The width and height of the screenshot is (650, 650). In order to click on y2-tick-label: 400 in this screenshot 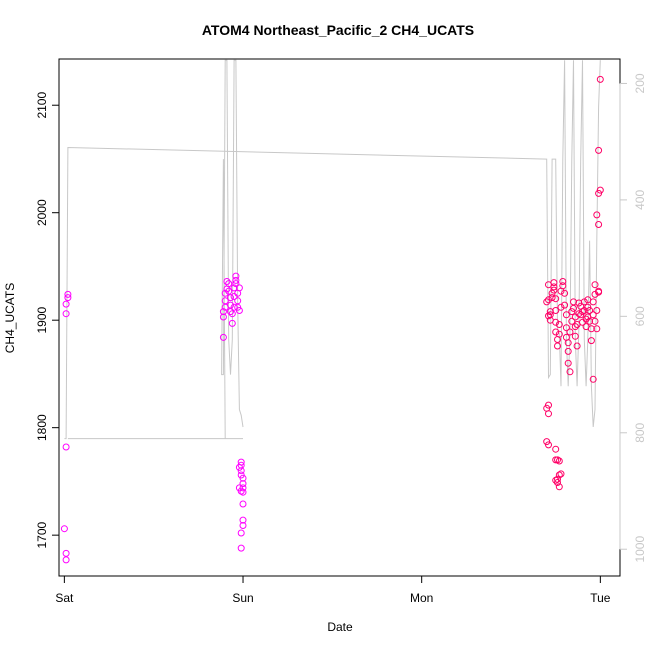, I will do `click(640, 200)`.